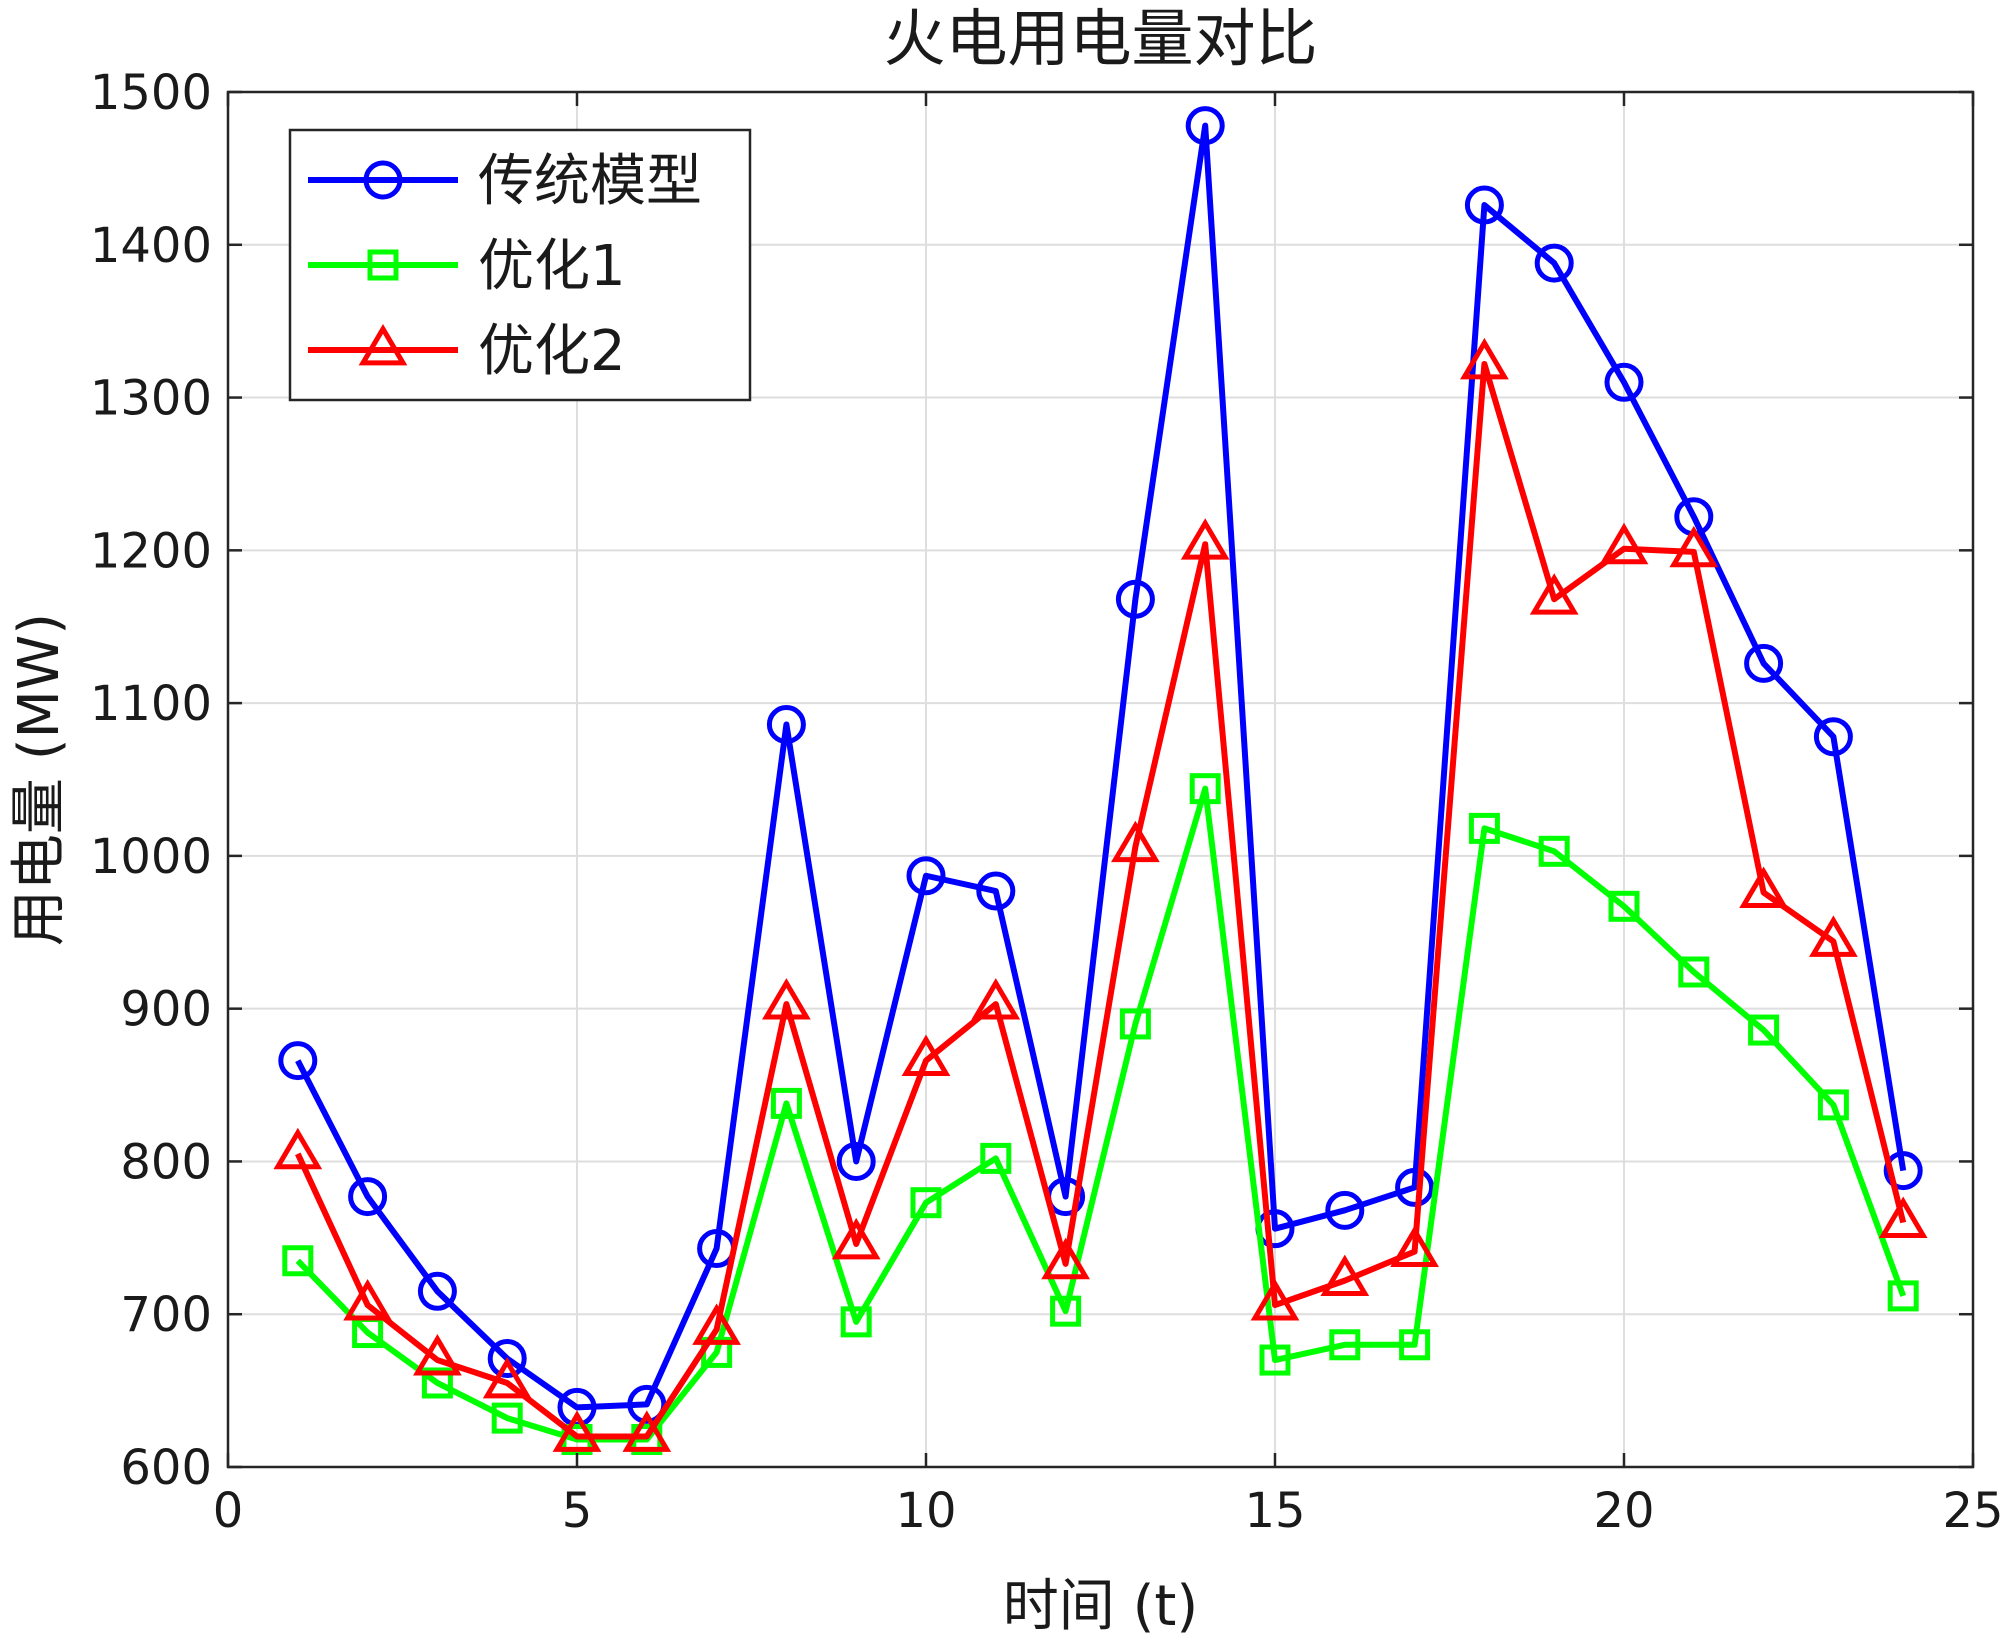 The height and width of the screenshot is (1646, 2000). I want to click on x-tick-label: 5, so click(577, 1511).